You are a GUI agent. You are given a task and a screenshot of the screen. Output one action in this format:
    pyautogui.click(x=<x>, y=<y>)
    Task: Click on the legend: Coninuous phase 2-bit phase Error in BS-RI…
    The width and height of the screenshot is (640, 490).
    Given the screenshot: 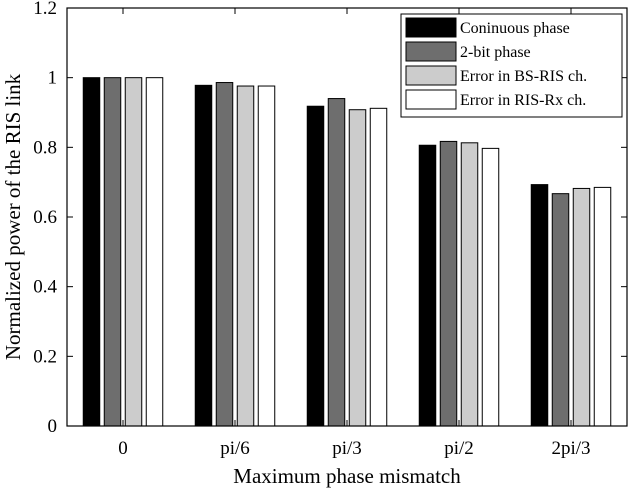 What is the action you would take?
    pyautogui.click(x=511, y=65)
    